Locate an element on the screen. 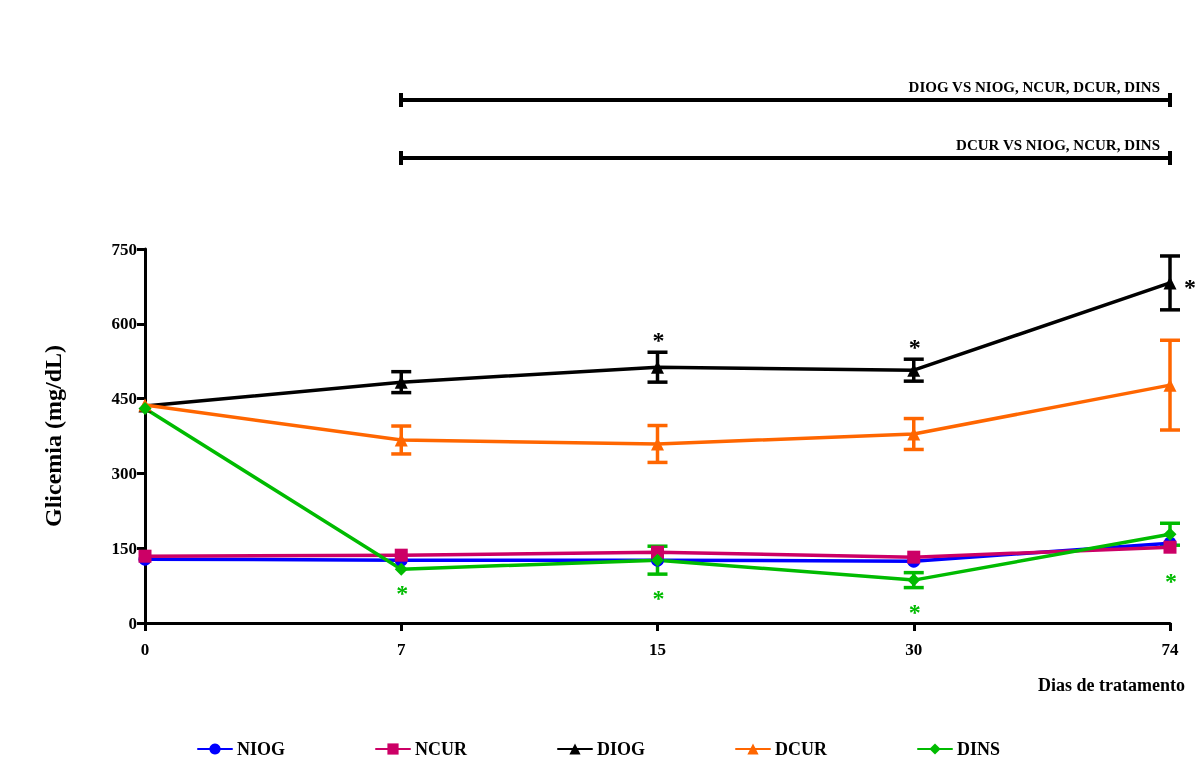  legend-label: NCUR is located at coordinates (441, 749).